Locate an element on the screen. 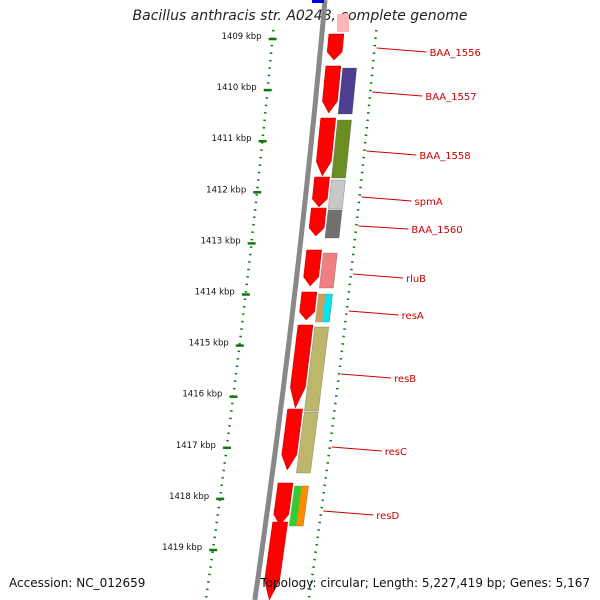 Image resolution: width=600 pixels, height=600 pixels. leader-line-resD is located at coordinates (348, 513).